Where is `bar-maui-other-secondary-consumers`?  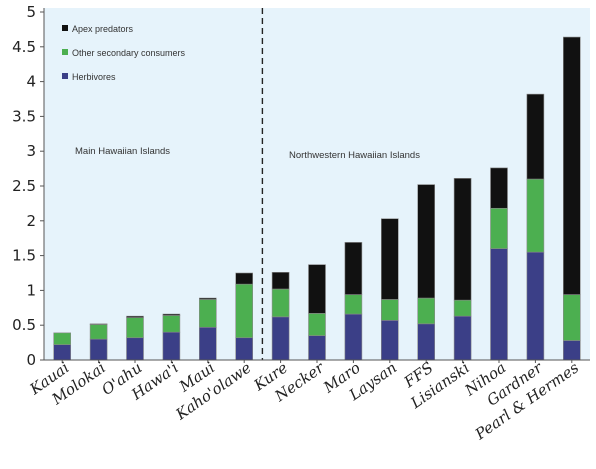 bar-maui-other-secondary-consumers is located at coordinates (208, 313).